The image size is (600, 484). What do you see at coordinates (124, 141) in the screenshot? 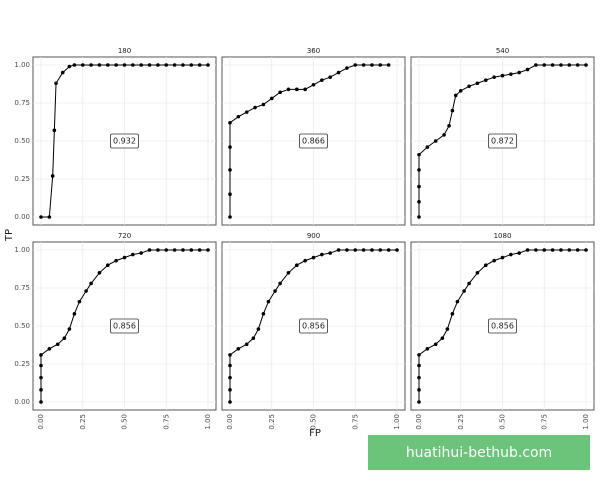
I see `annotation: 0.932` at bounding box center [124, 141].